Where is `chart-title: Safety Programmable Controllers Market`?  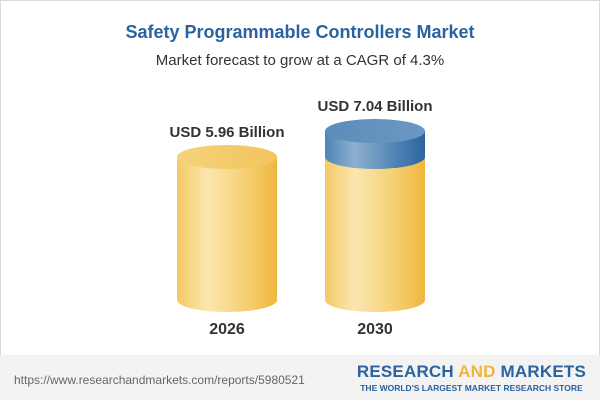 chart-title: Safety Programmable Controllers Market is located at coordinates (300, 32).